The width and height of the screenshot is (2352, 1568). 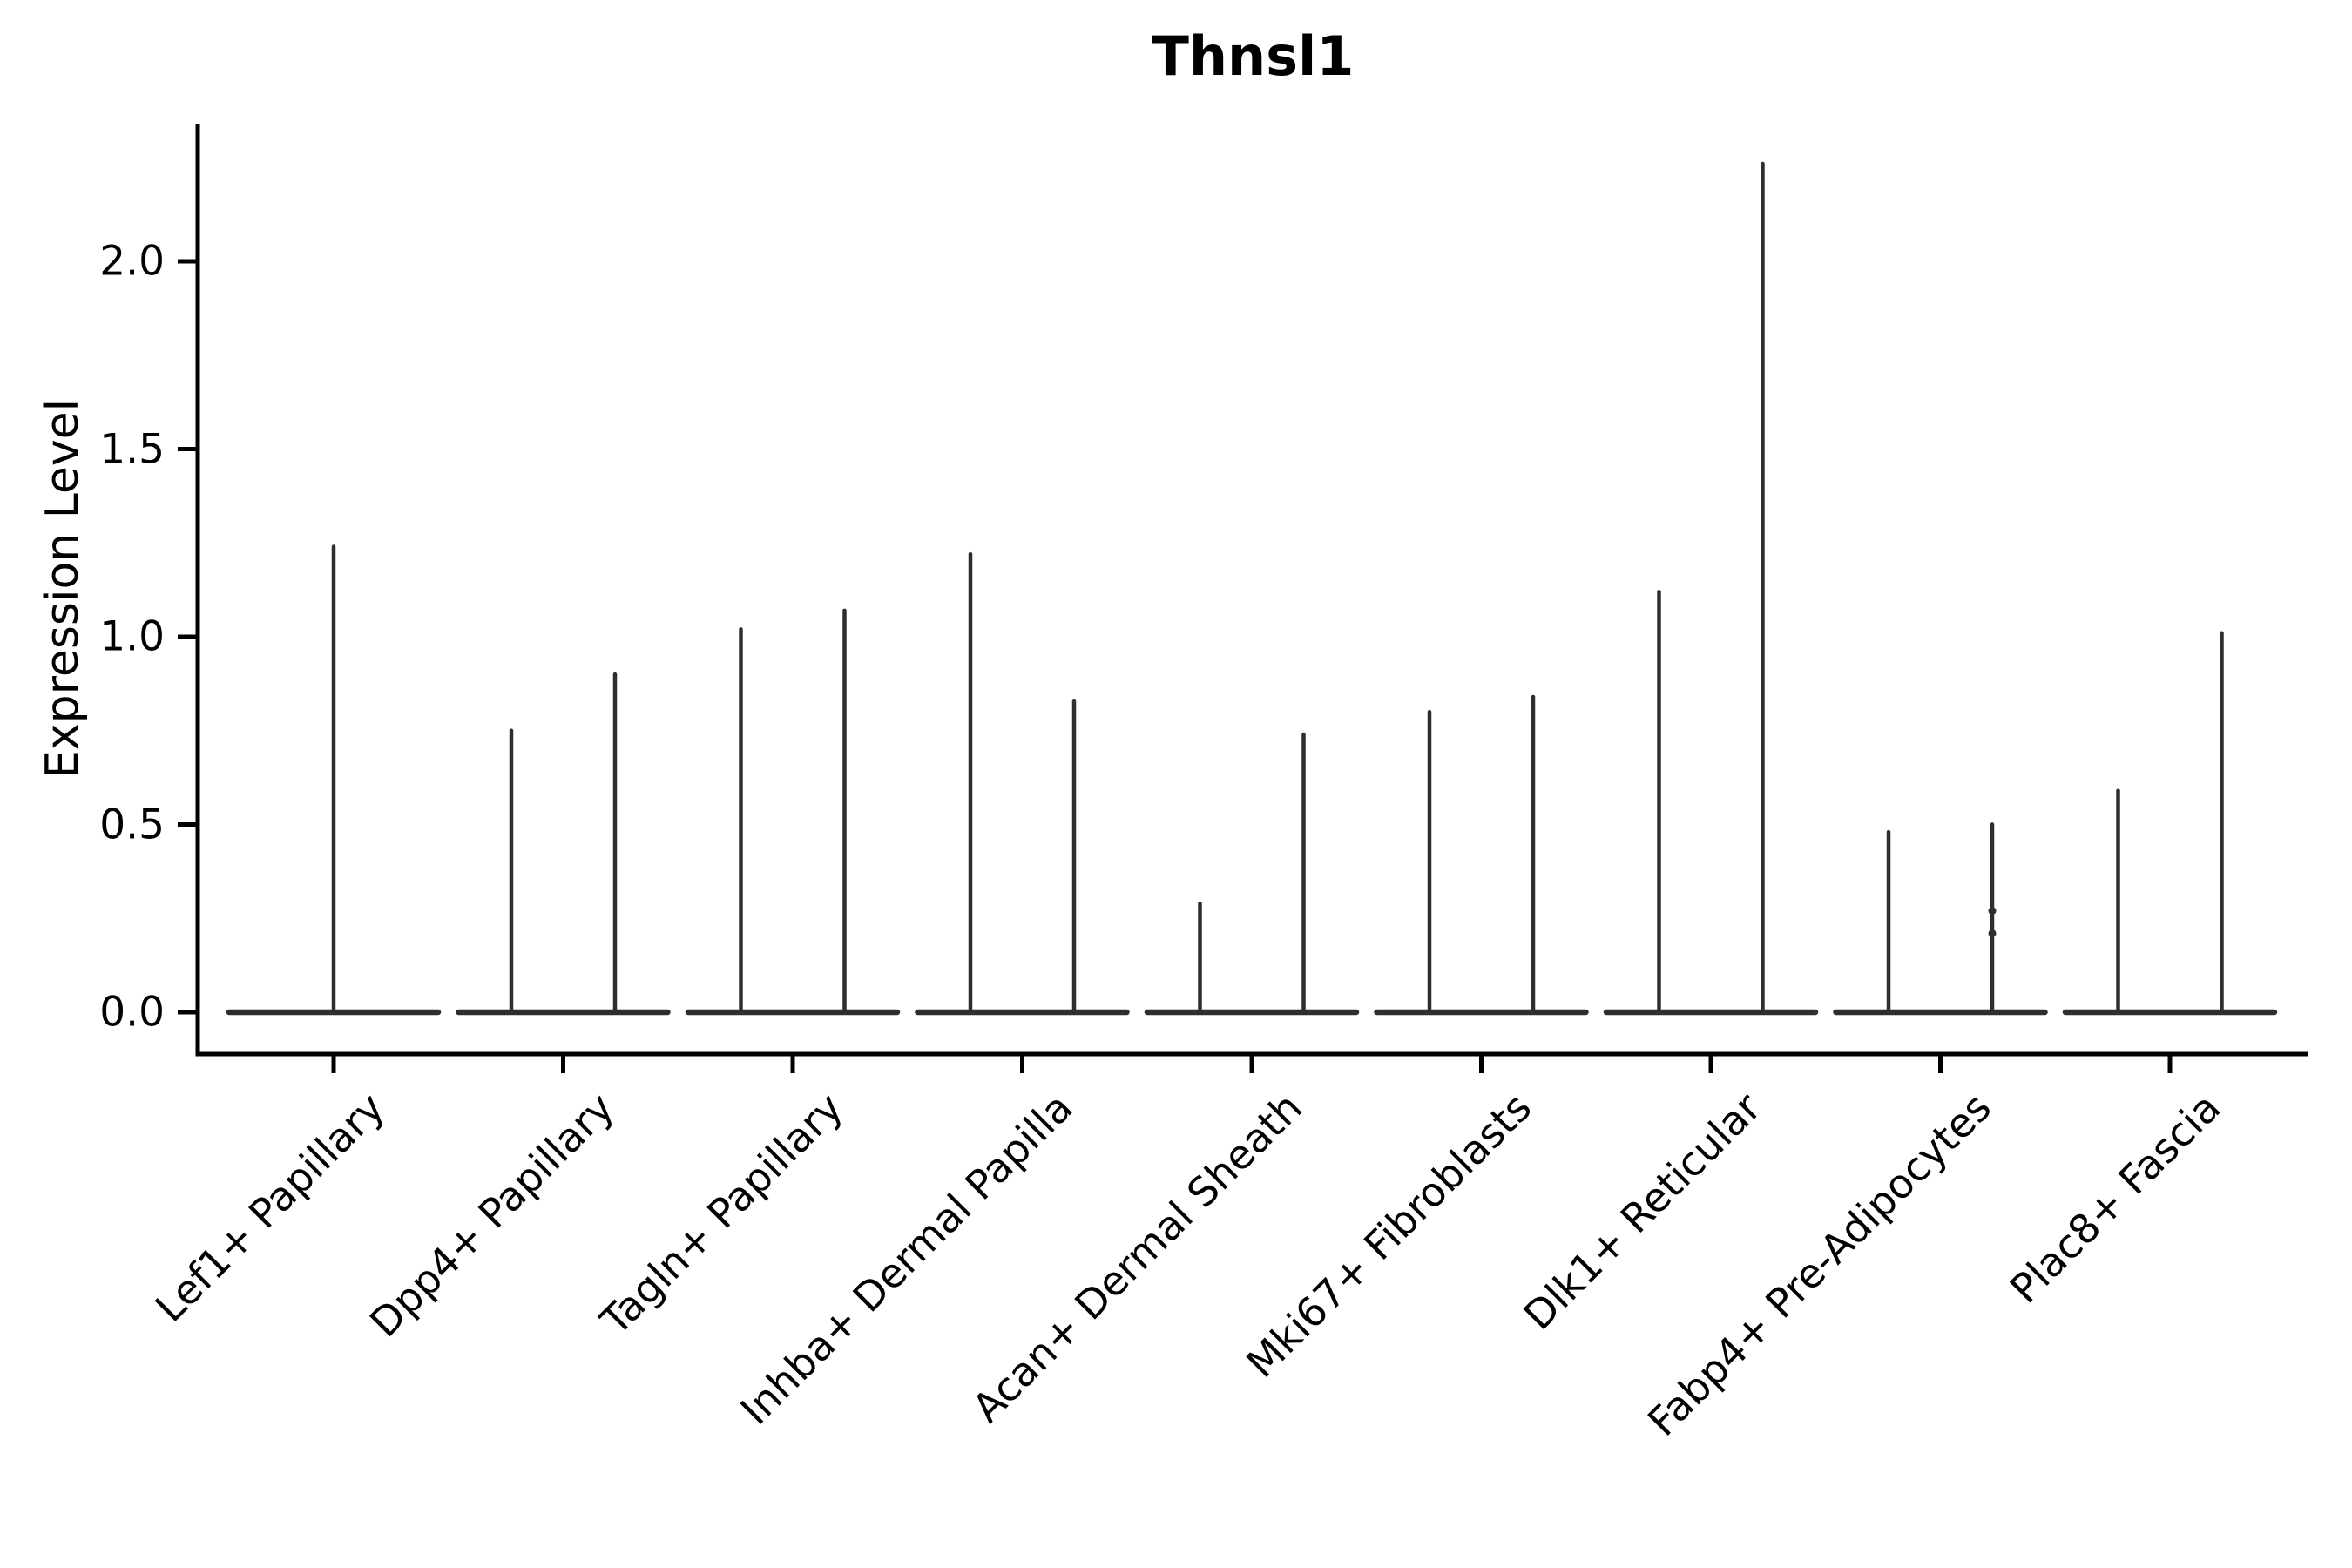 I want to click on chart-title: Thnsl1, so click(x=1253, y=56).